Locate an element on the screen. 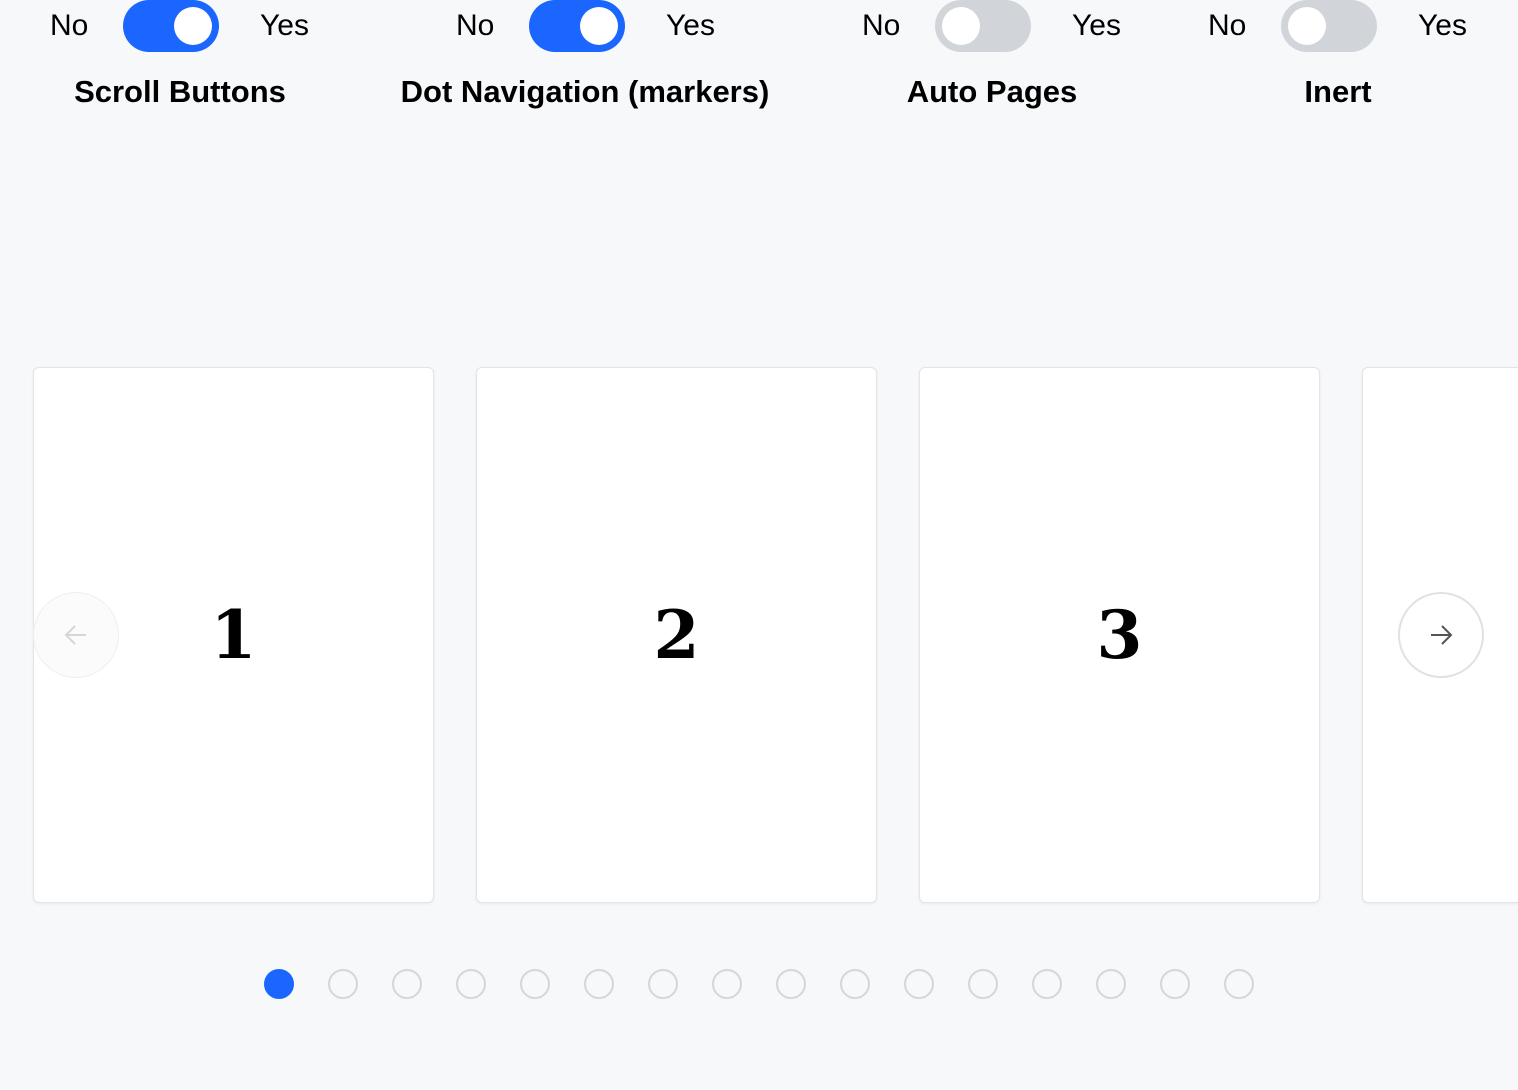  card-number: 2 is located at coordinates (676, 635).